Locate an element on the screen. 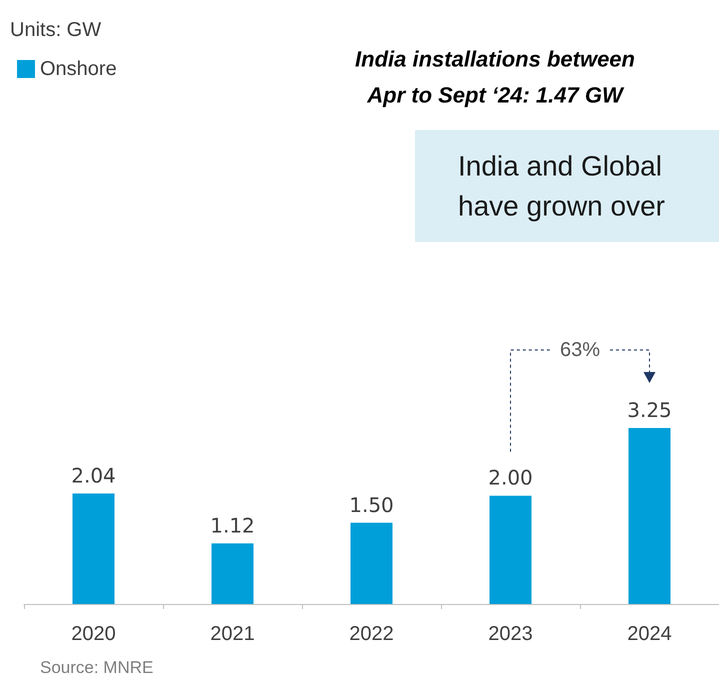 The width and height of the screenshot is (719, 687). source-note: Source: MNRE is located at coordinates (97, 667).